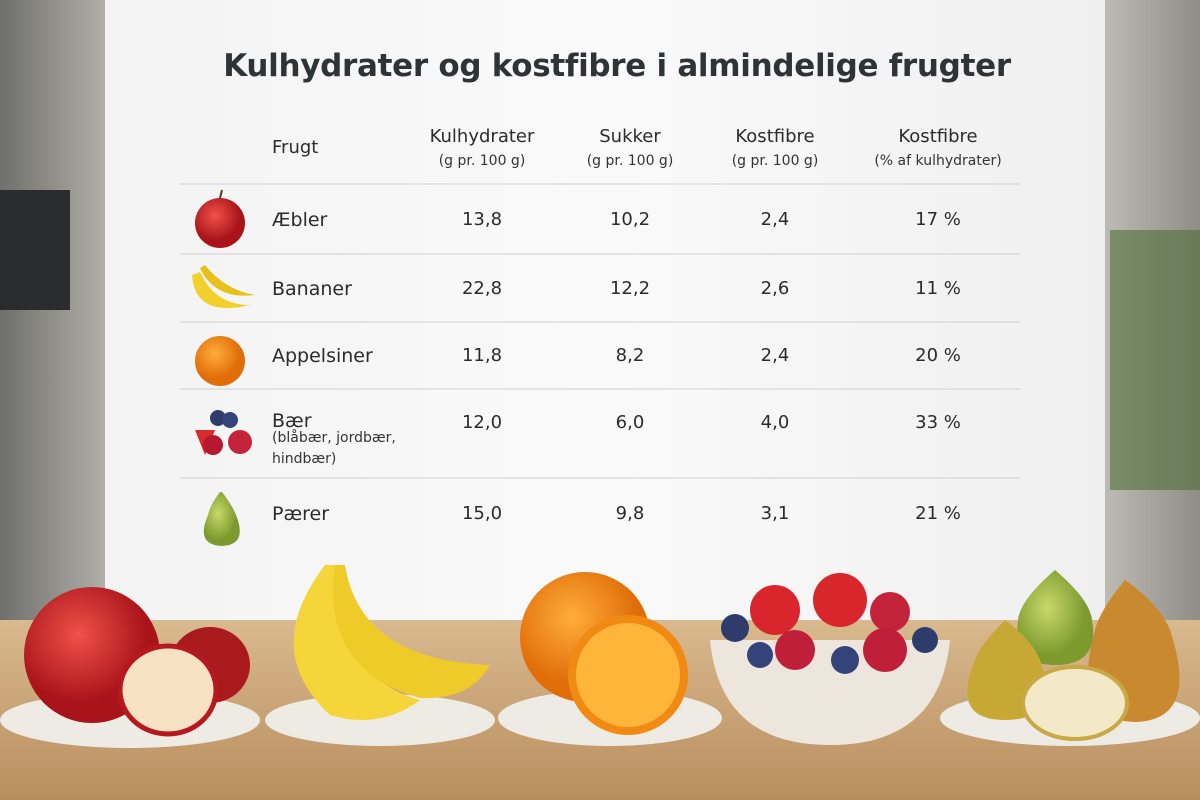 This screenshot has width=1200, height=800. What do you see at coordinates (630, 288) in the screenshot?
I see `table-cell: 12,2` at bounding box center [630, 288].